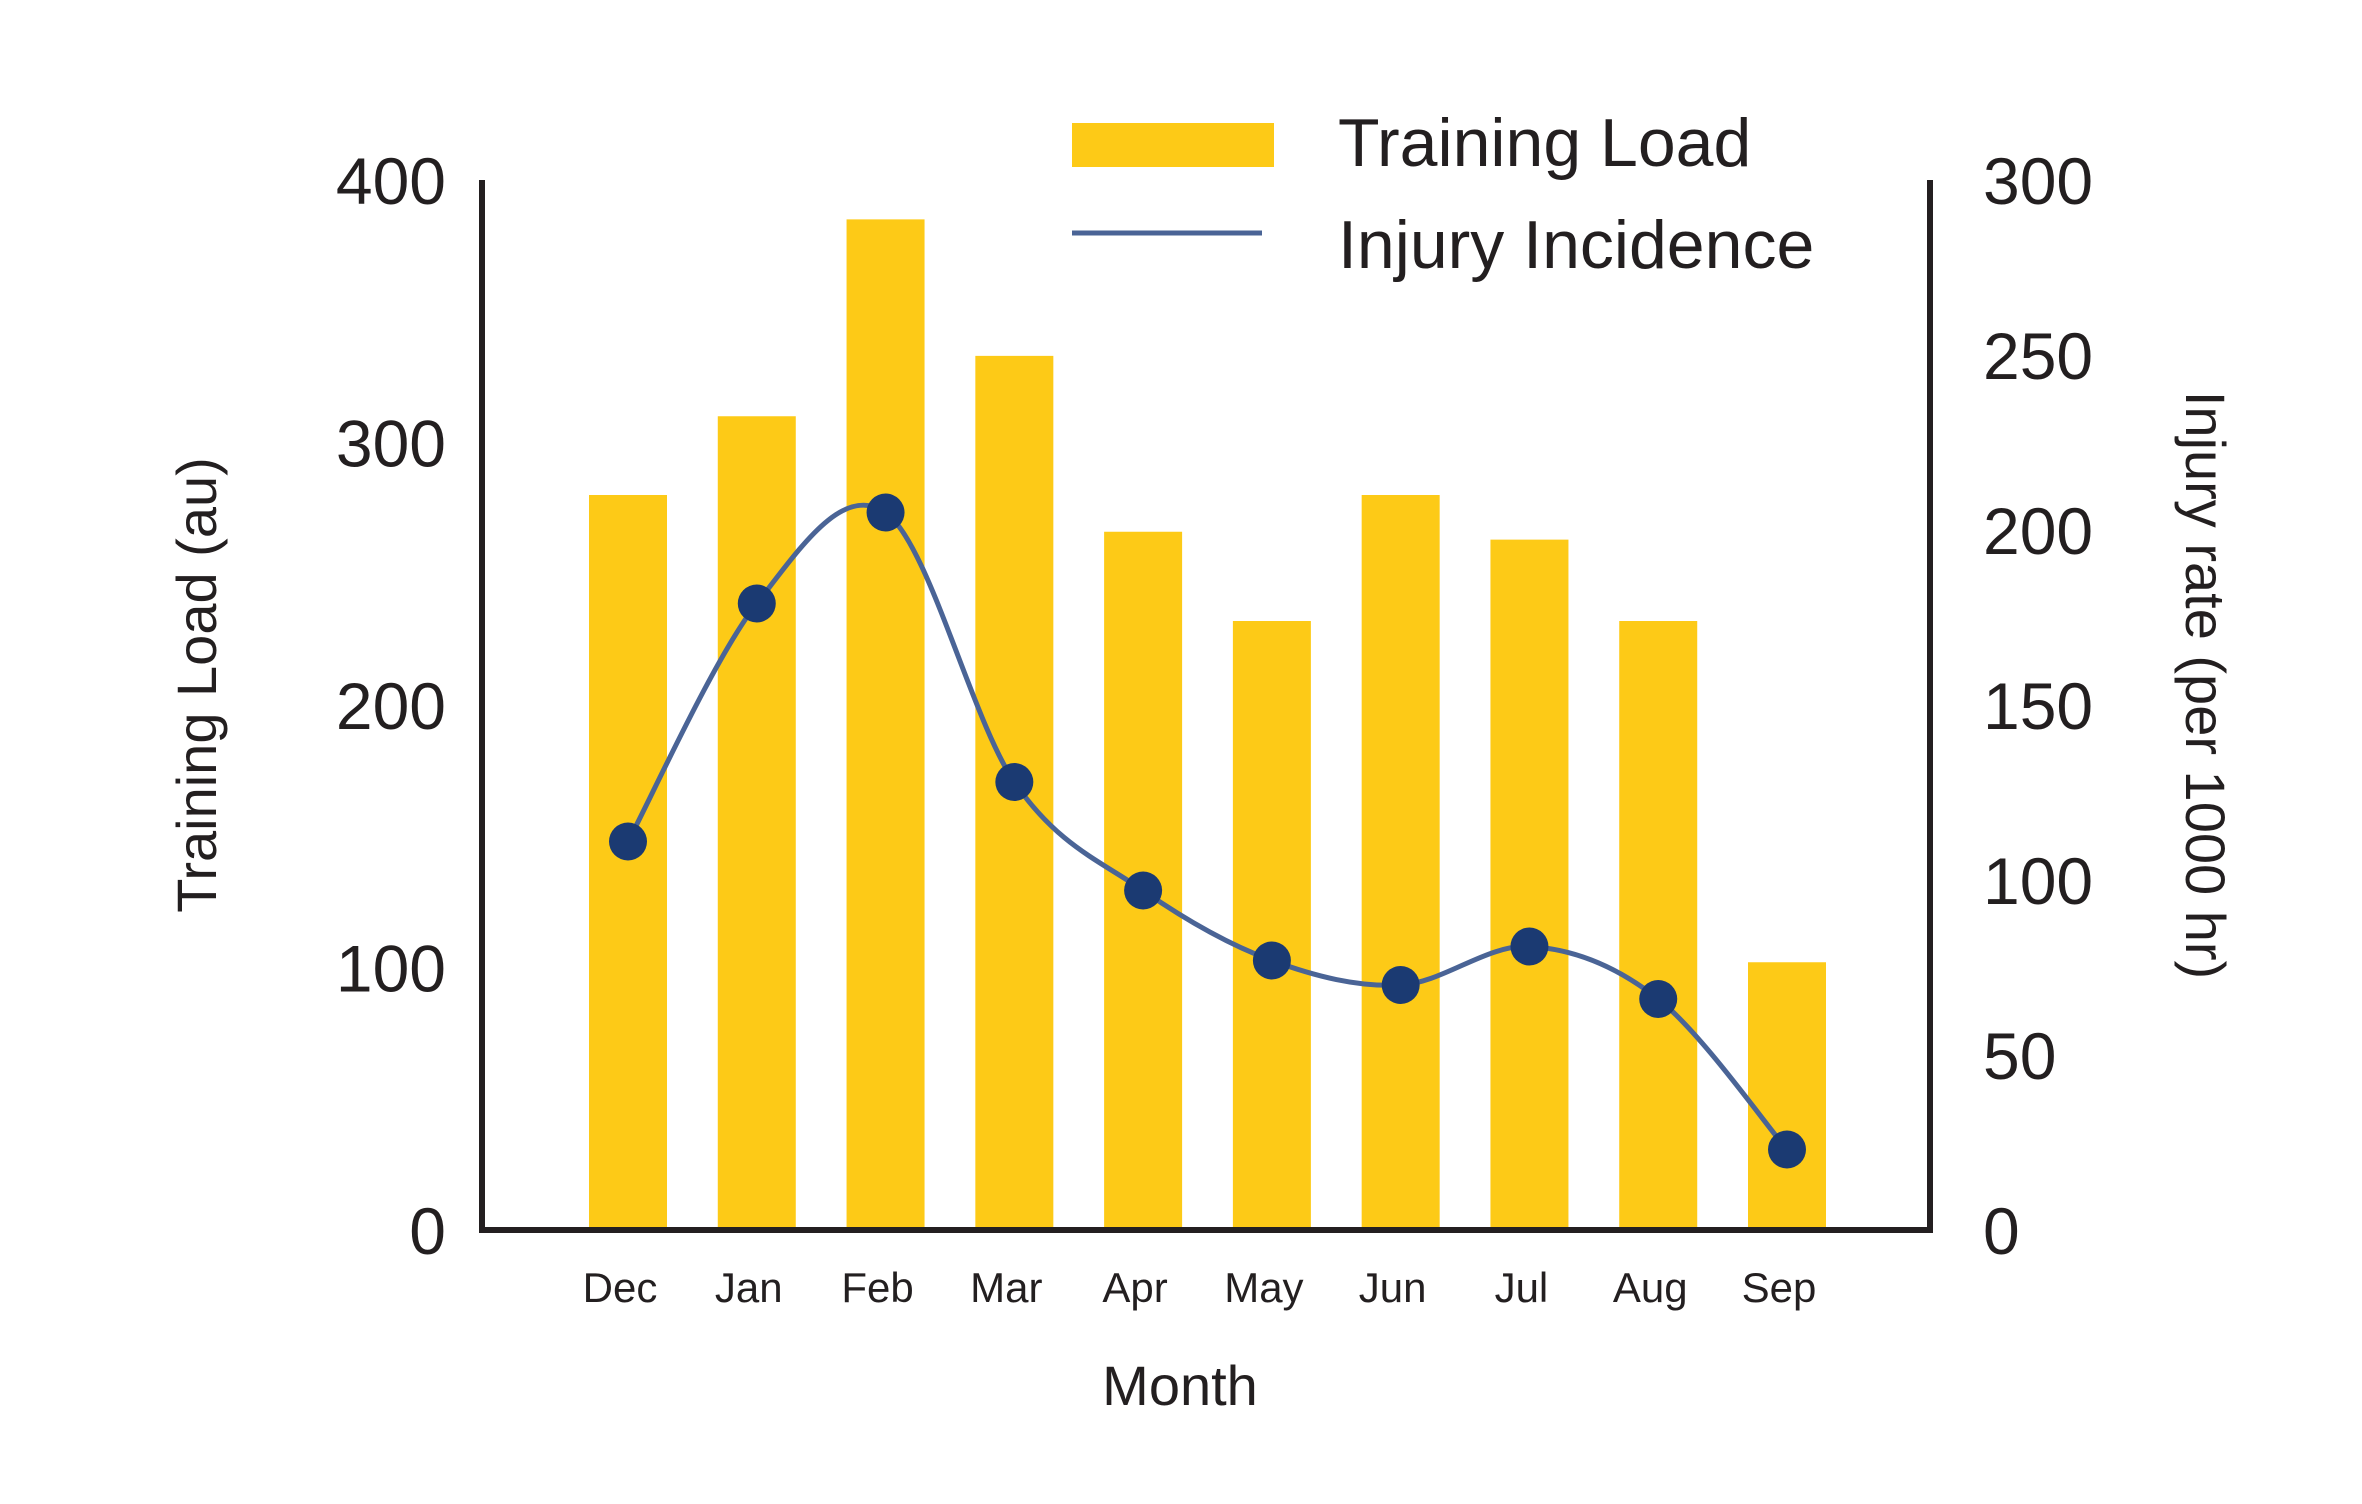  I want to click on left-axis-title: Training Load (au), so click(196, 685).